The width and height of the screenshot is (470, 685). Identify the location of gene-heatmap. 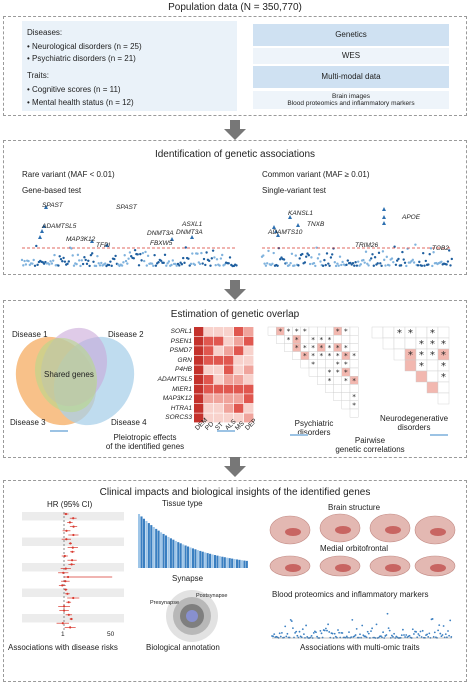
(224, 375).